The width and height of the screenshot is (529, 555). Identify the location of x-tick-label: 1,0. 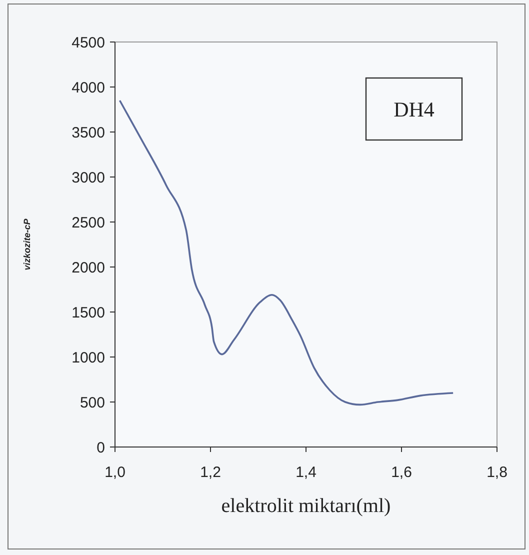
(115, 472).